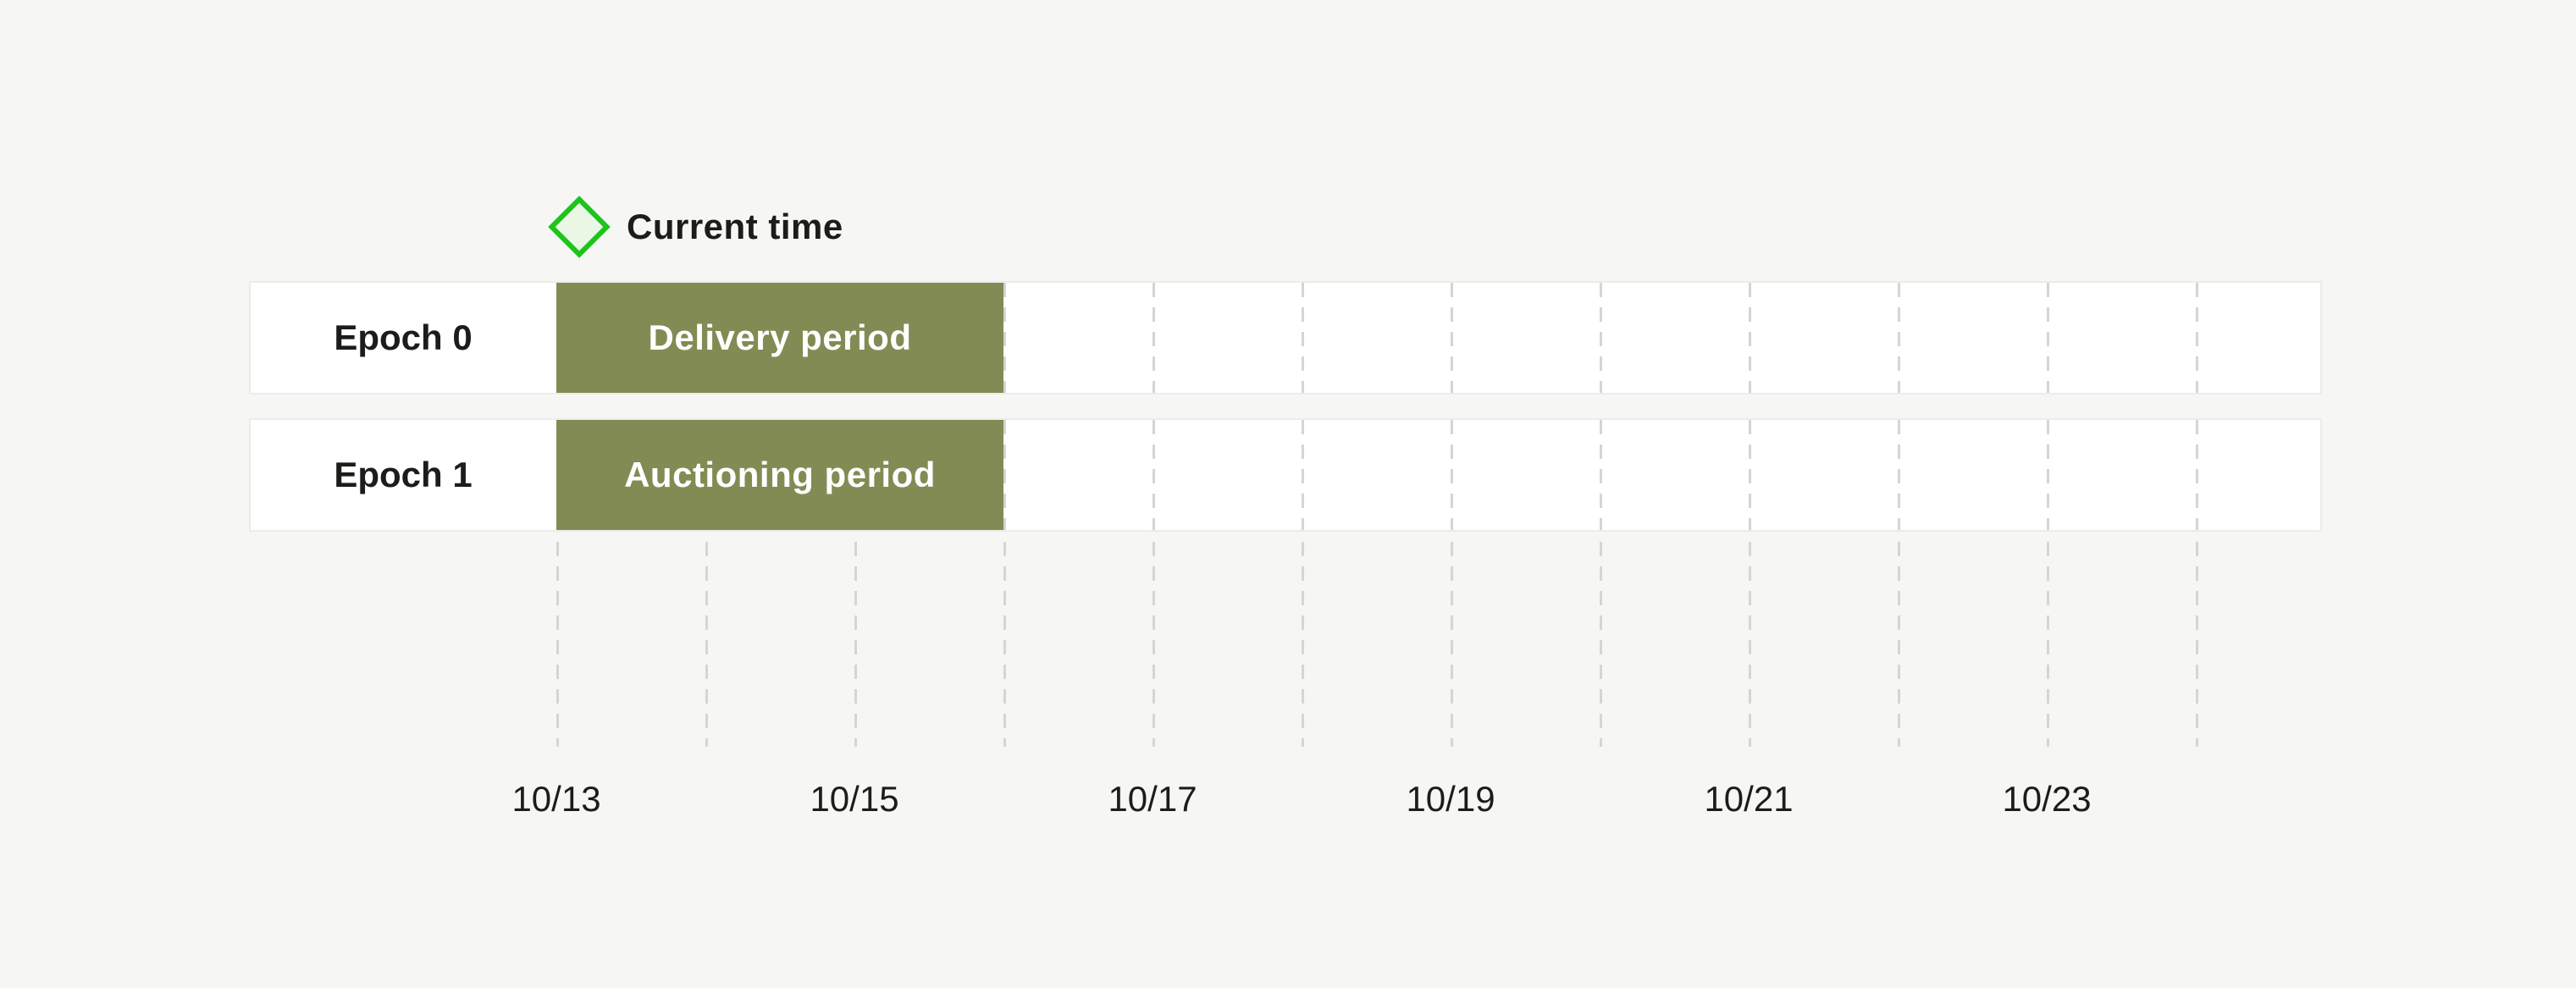 This screenshot has height=988, width=2576. Describe the element at coordinates (1285, 338) in the screenshot. I see `timeline-row-epoch-0: Delivery period Epoch 0` at that location.